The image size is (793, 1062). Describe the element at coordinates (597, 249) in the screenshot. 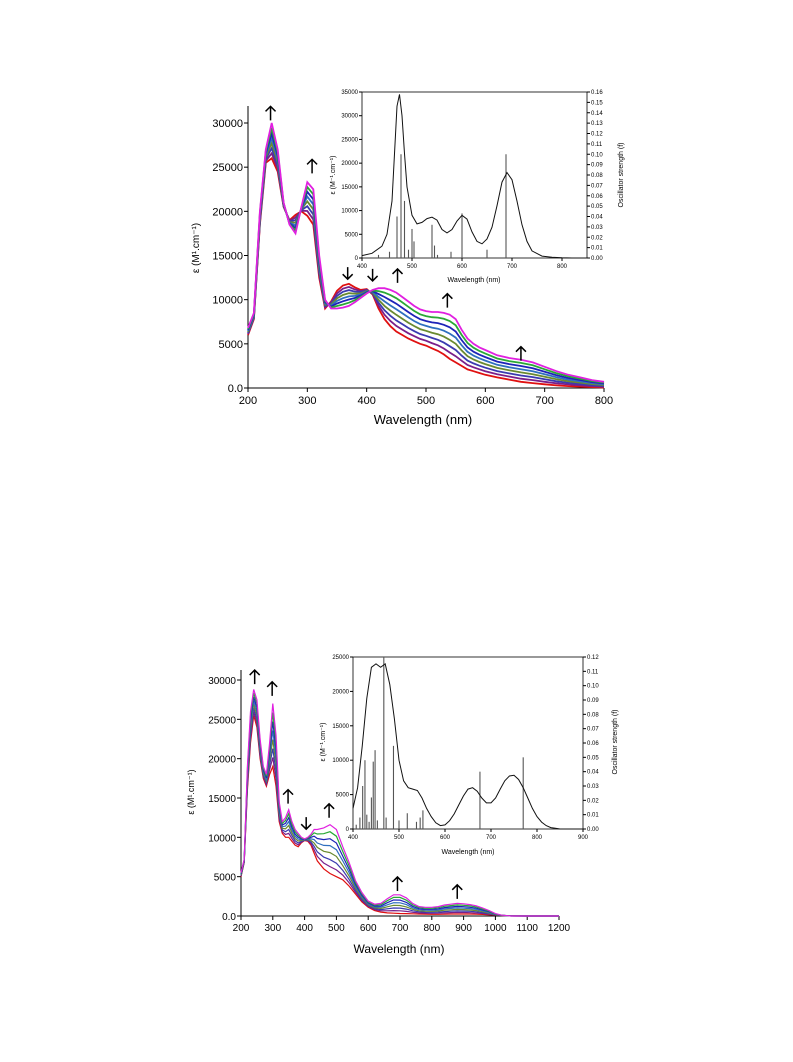

I see `chart-1-inset-y-right-tick-label: 0.01` at that location.